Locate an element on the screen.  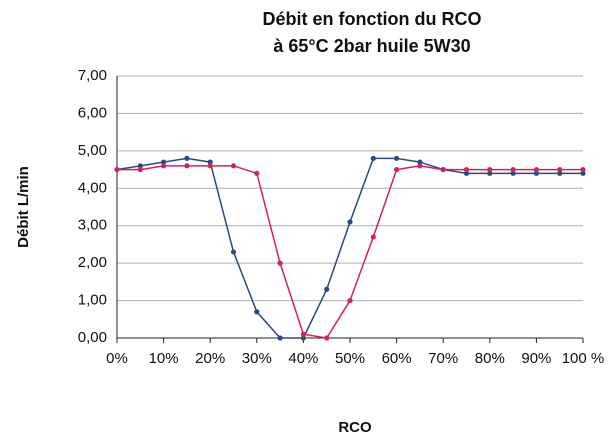
y-axis-label: Débit L/min is located at coordinates (23, 207).